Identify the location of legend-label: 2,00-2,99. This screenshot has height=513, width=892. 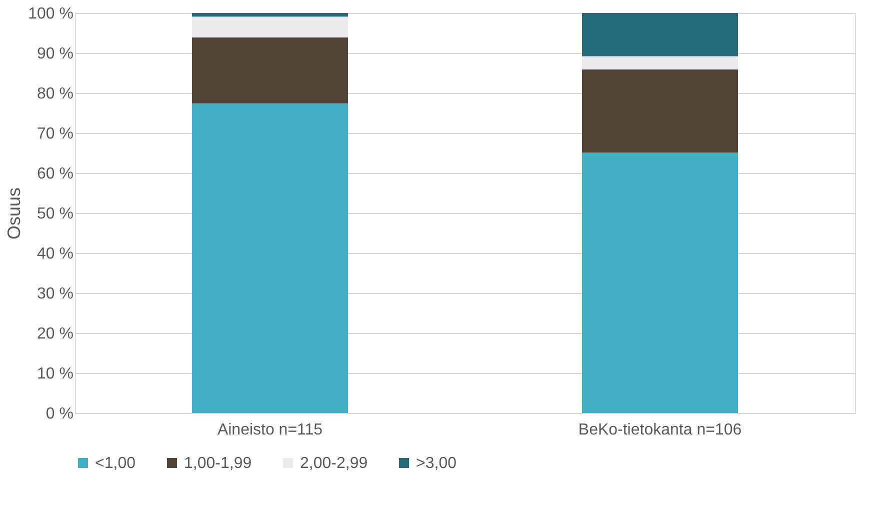
(334, 463).